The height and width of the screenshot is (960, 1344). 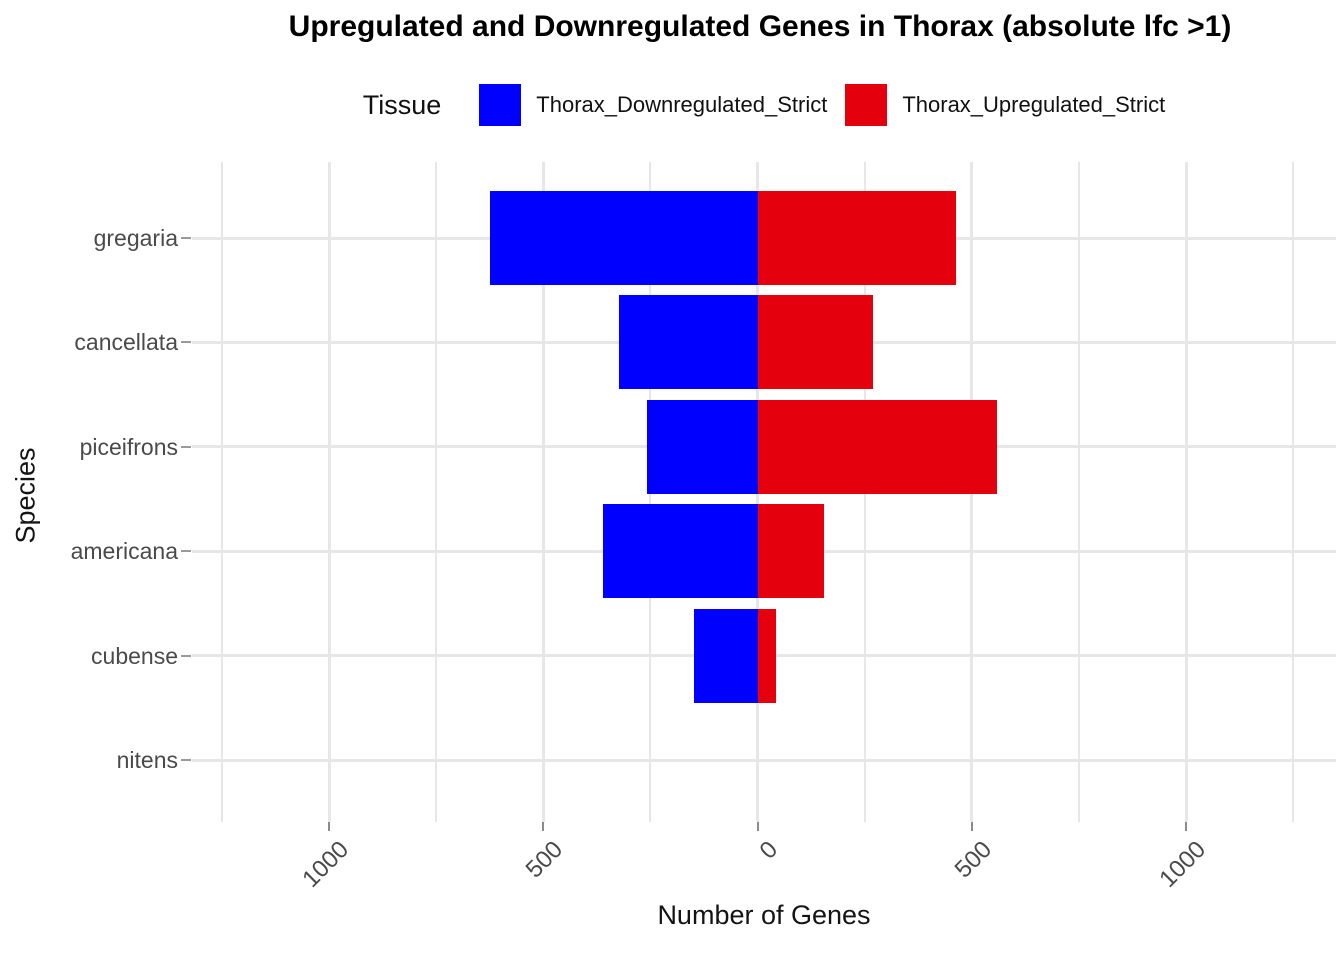 I want to click on gridline-category, so click(x=764, y=760).